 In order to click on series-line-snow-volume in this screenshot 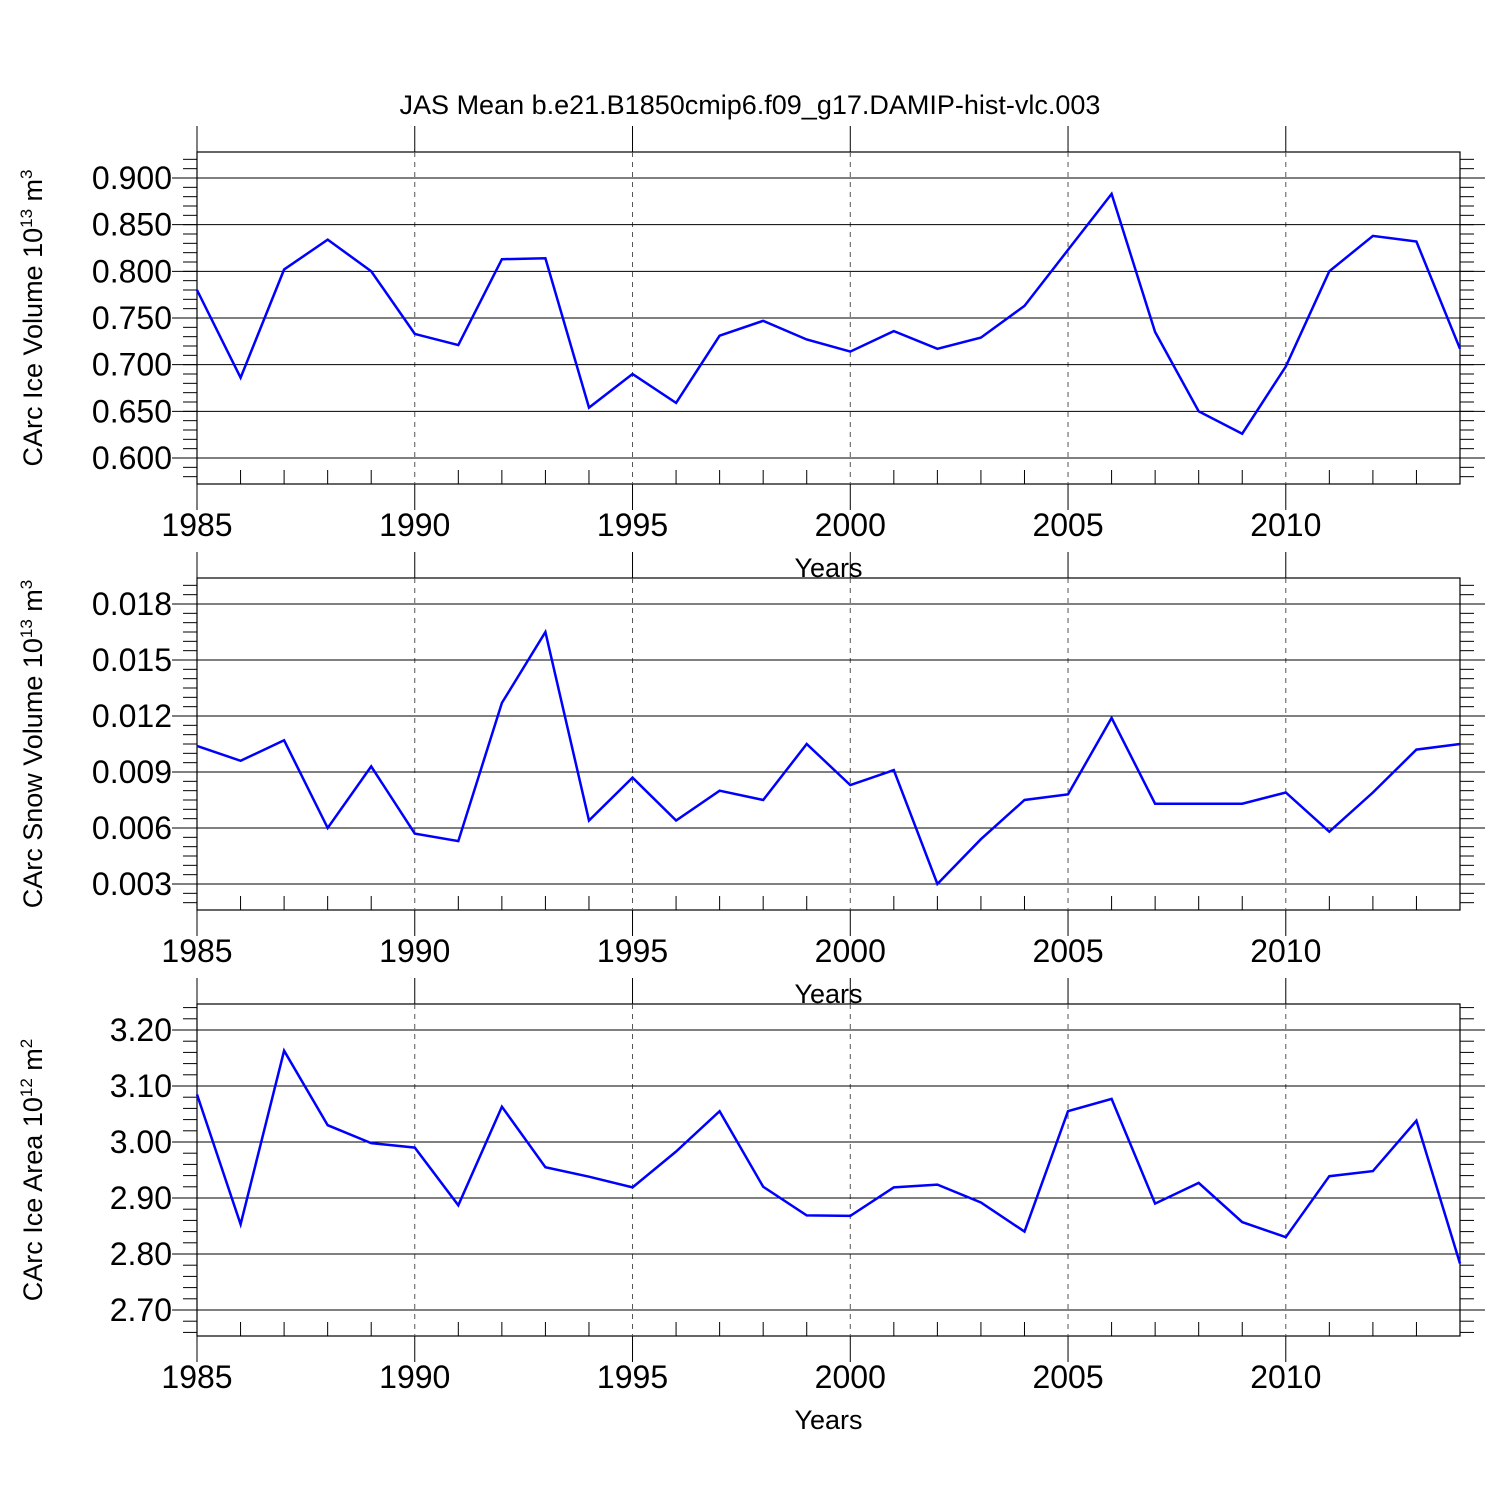, I will do `click(828, 757)`.